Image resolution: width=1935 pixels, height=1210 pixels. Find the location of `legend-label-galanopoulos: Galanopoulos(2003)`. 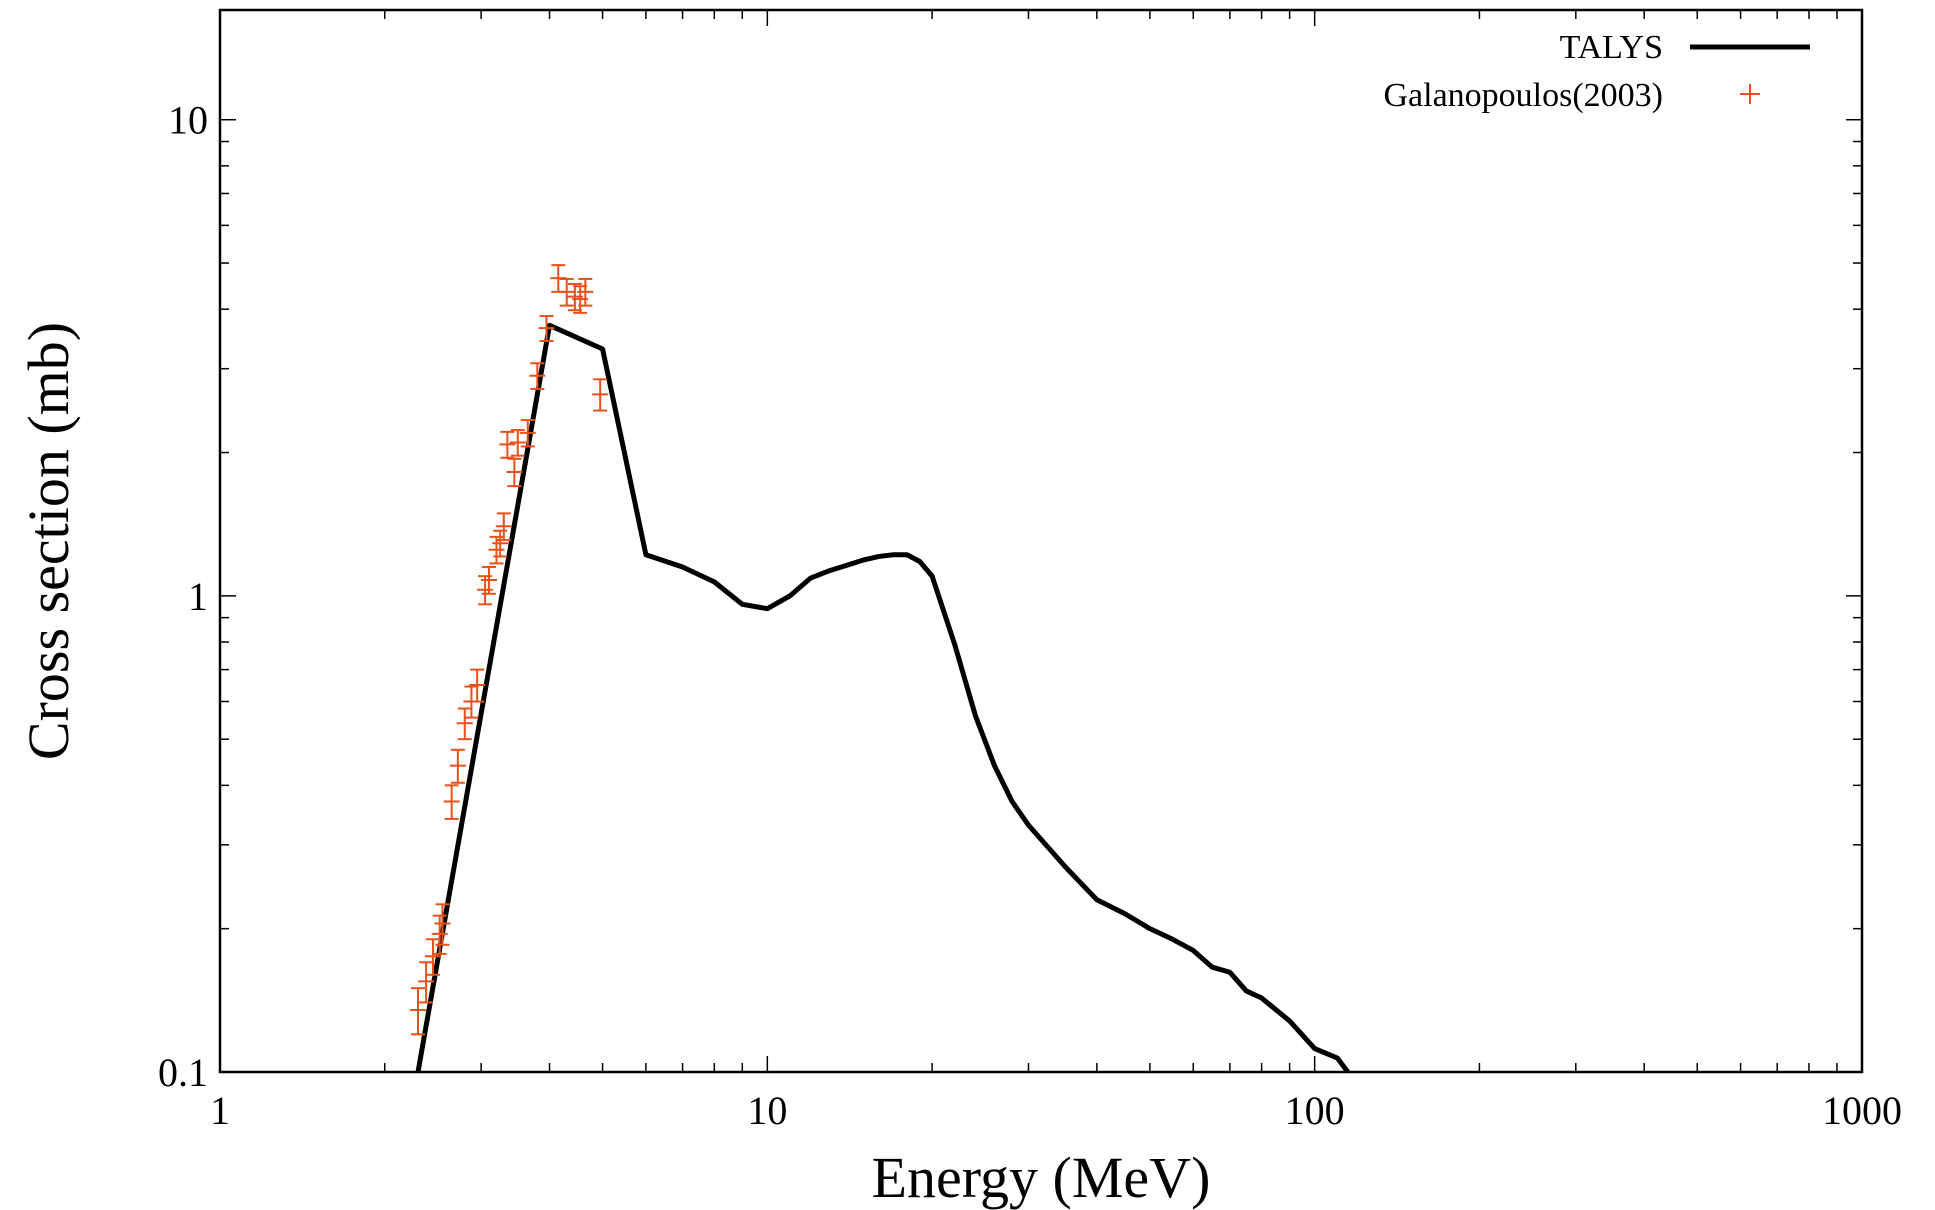

legend-label-galanopoulos: Galanopoulos(2003) is located at coordinates (1523, 95).